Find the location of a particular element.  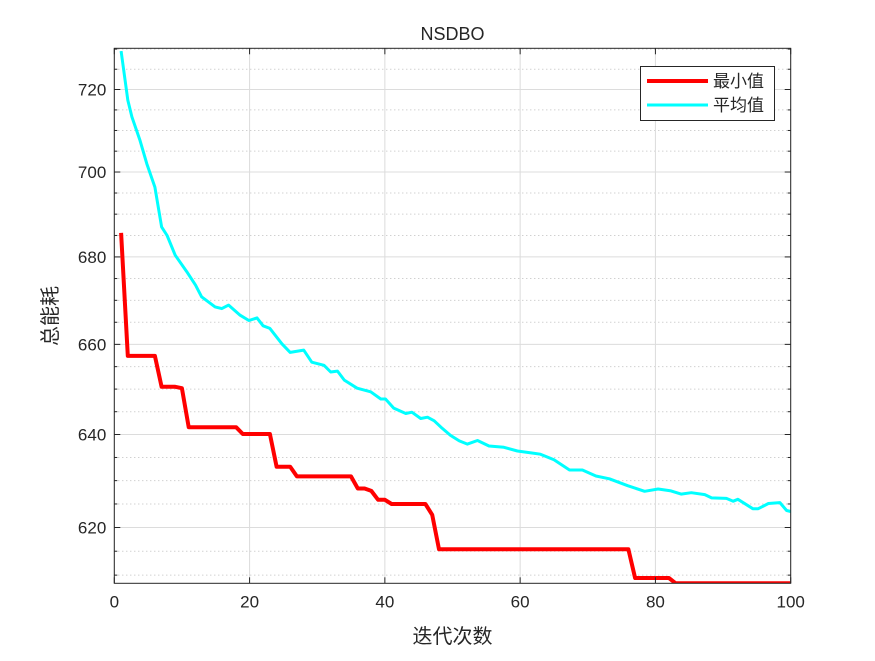

y-tick-label: 660 is located at coordinates (92, 344).